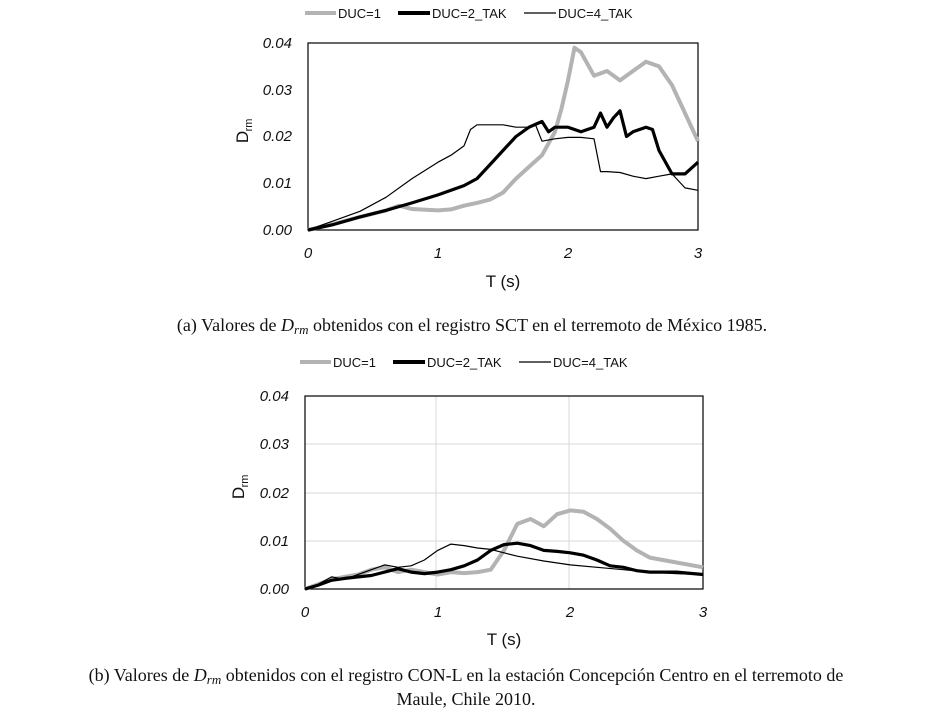  I want to click on series-a-duc2-tak-line, so click(503, 170).